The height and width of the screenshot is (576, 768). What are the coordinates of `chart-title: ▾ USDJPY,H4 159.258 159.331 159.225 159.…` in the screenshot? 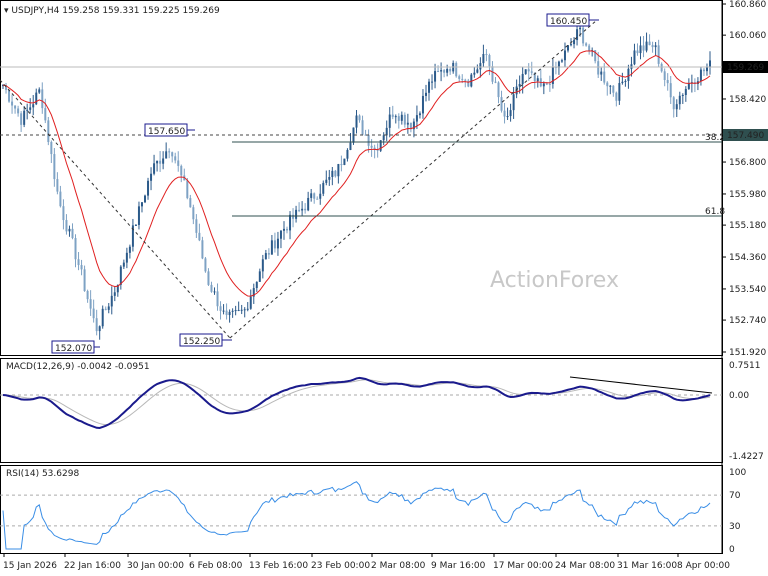 It's located at (112, 11).